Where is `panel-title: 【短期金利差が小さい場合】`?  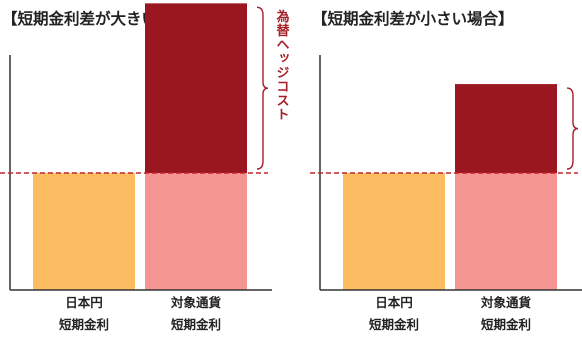
panel-title: 【短期金利差が小さい場合】 is located at coordinates (413, 18).